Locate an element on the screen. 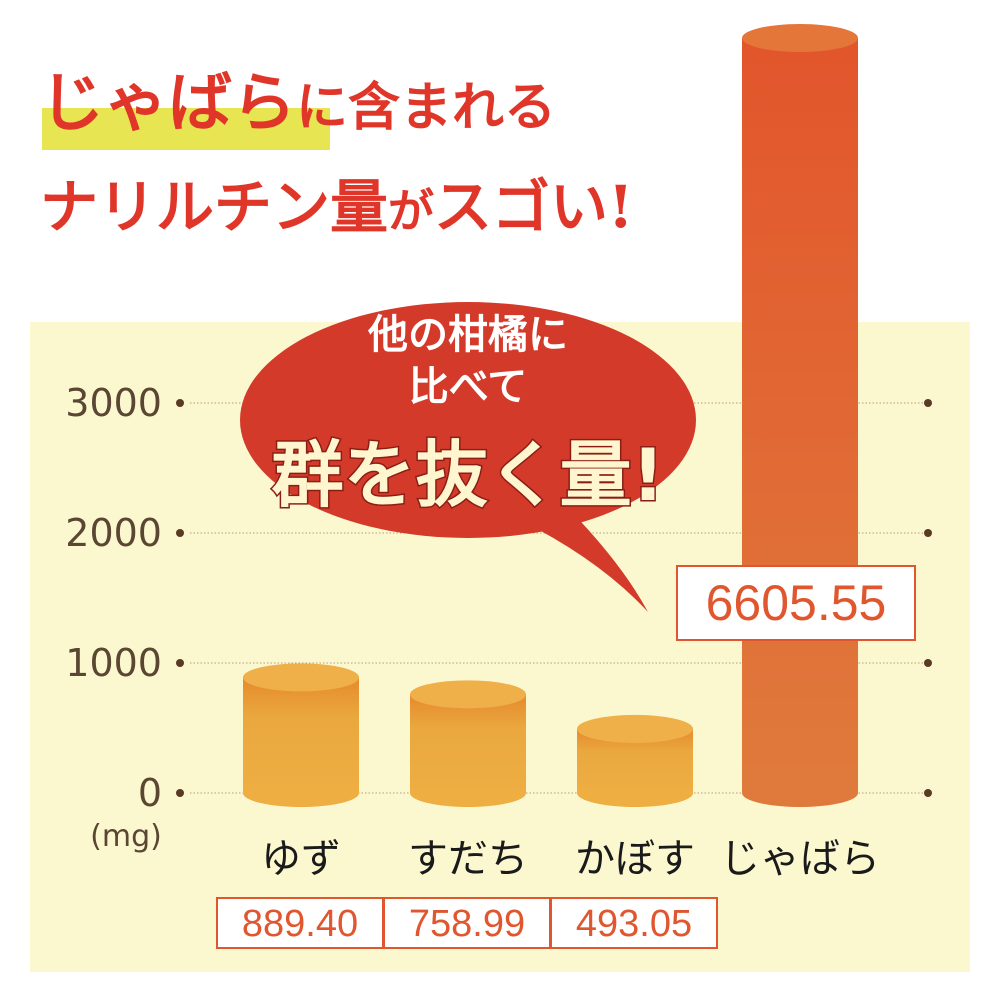 Image resolution: width=1000 pixels, height=1000 pixels. y-tick-label: 0 is located at coordinates (150, 793).